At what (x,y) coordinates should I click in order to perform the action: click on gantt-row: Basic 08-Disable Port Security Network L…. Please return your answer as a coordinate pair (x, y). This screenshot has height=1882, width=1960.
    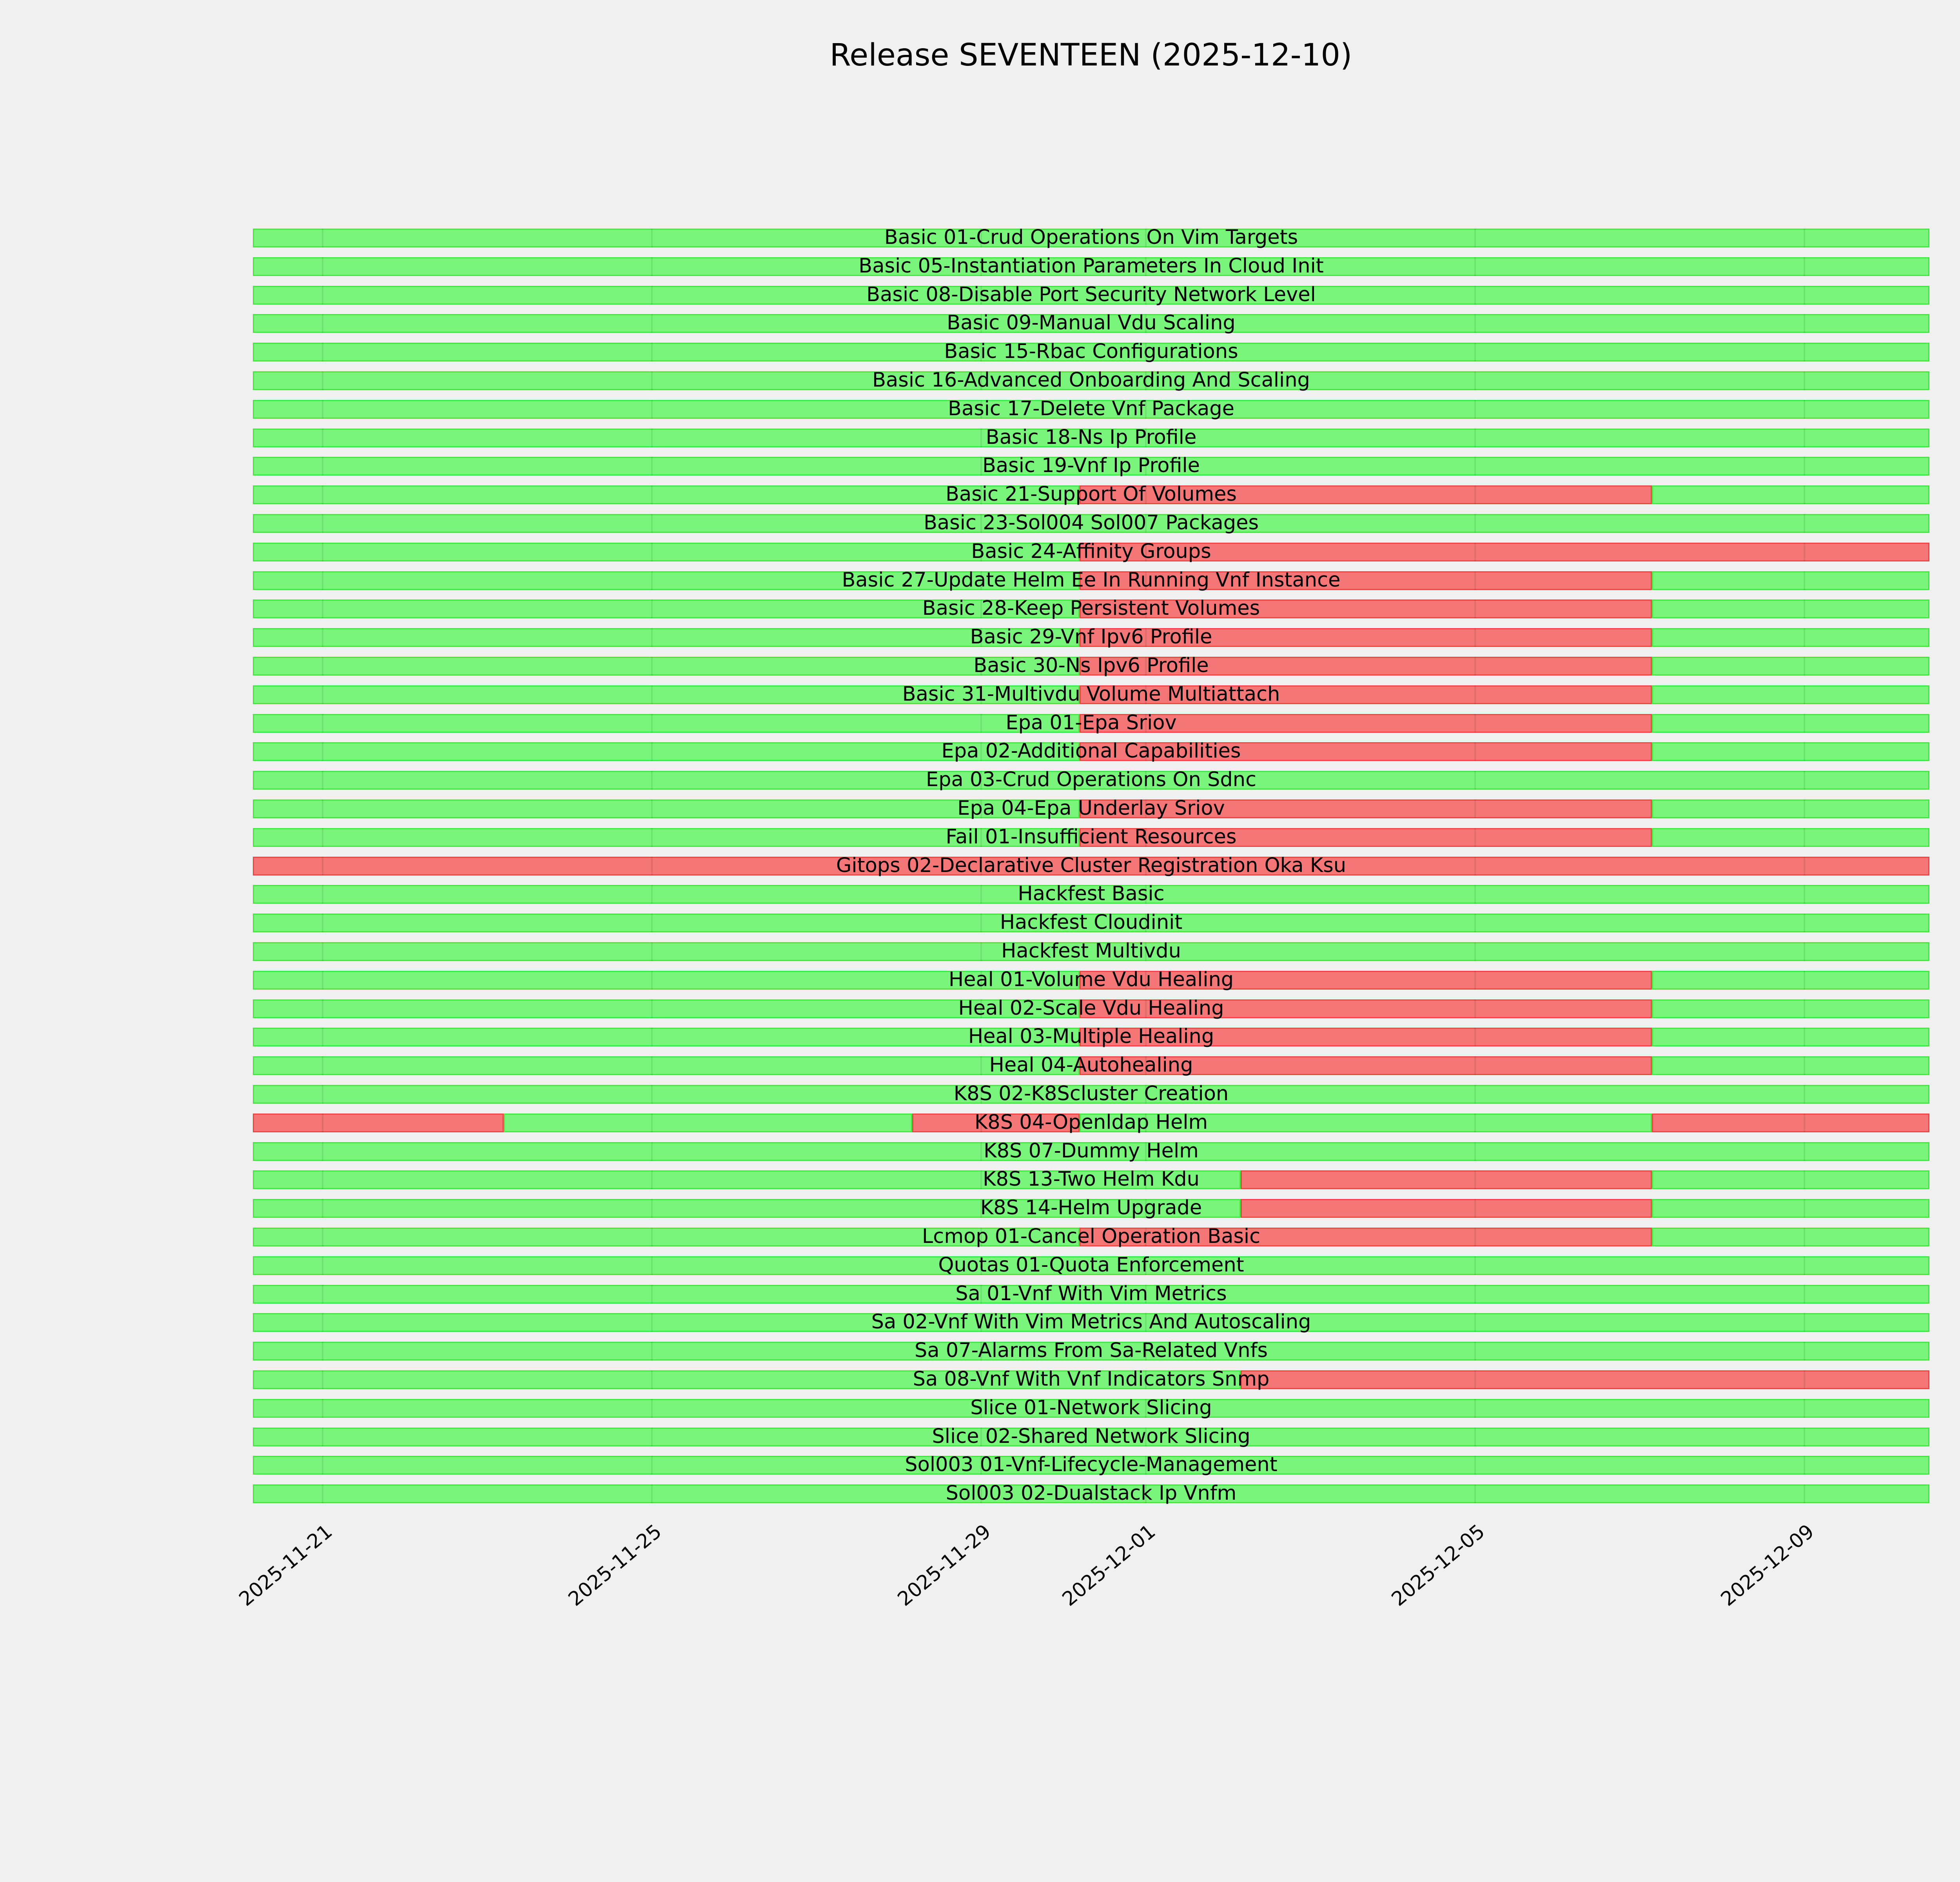
    Looking at the image, I should click on (1091, 294).